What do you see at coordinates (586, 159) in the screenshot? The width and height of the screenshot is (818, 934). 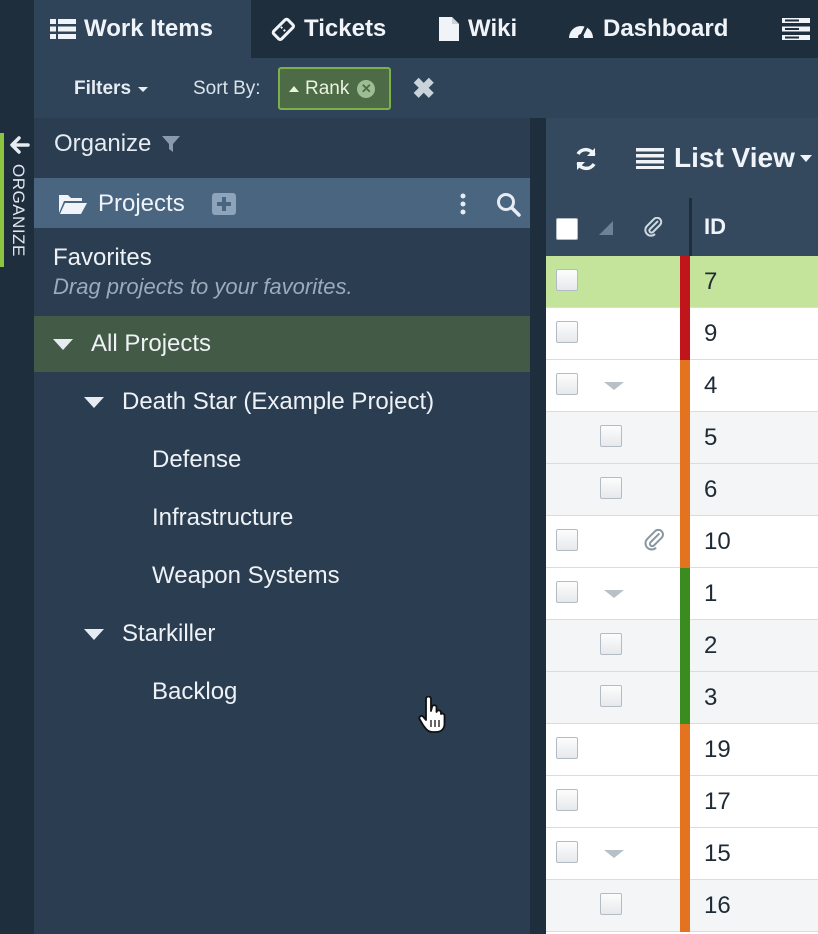 I see `refresh-icon` at bounding box center [586, 159].